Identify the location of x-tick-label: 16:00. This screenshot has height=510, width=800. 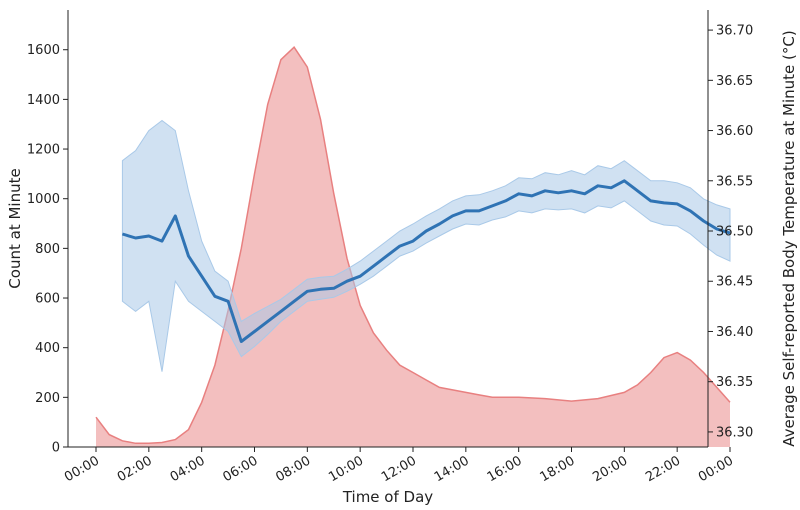
(505, 469).